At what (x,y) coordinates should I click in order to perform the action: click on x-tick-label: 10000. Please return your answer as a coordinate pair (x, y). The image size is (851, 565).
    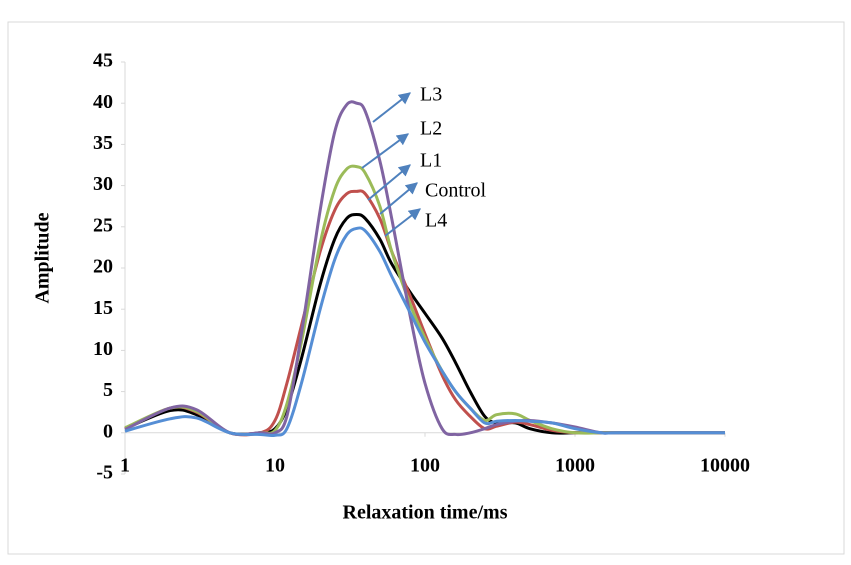
    Looking at the image, I should click on (725, 466).